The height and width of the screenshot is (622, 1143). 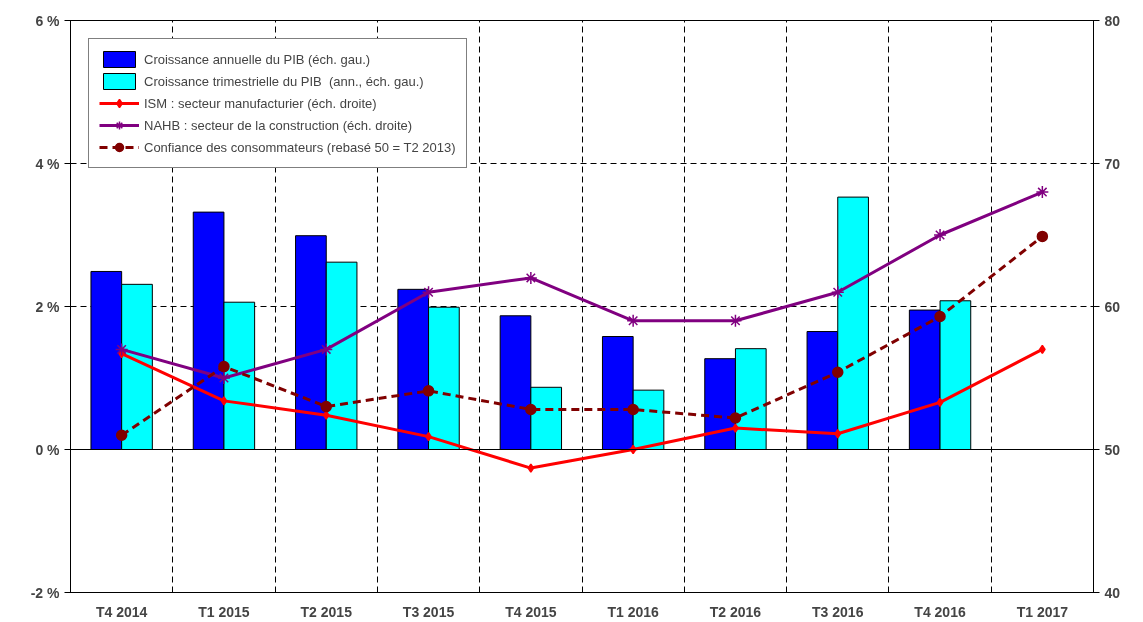 What do you see at coordinates (1112, 449) in the screenshot?
I see `y2-tick-label: 50` at bounding box center [1112, 449].